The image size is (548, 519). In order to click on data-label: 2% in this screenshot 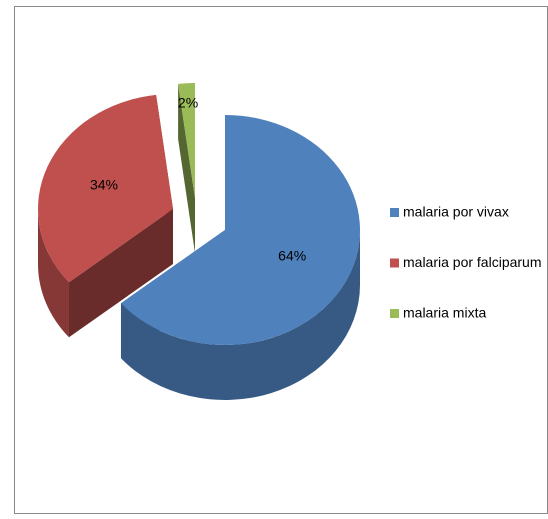, I will do `click(188, 103)`.